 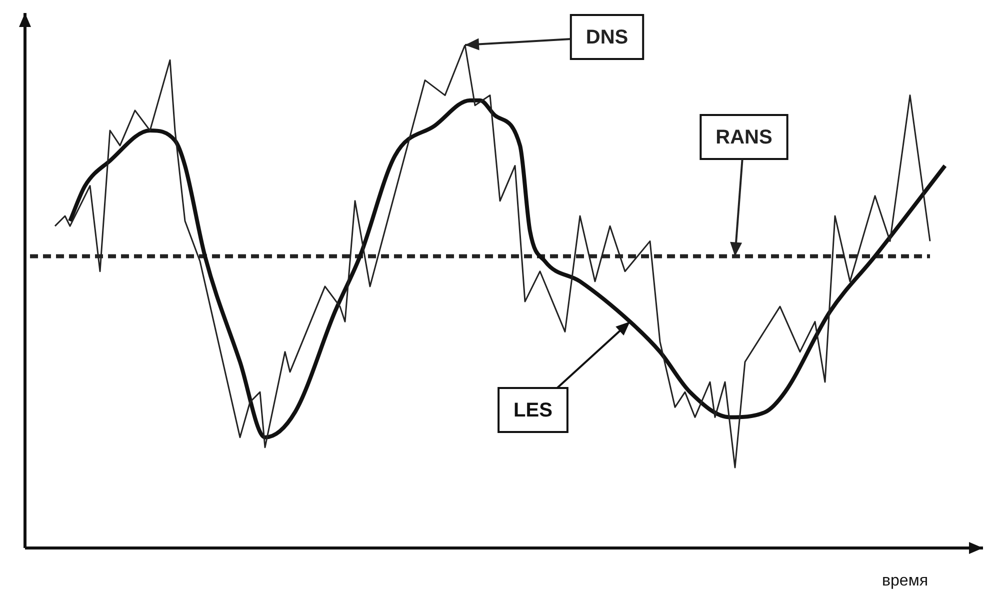 What do you see at coordinates (533, 411) in the screenshot?
I see `text: LES` at bounding box center [533, 411].